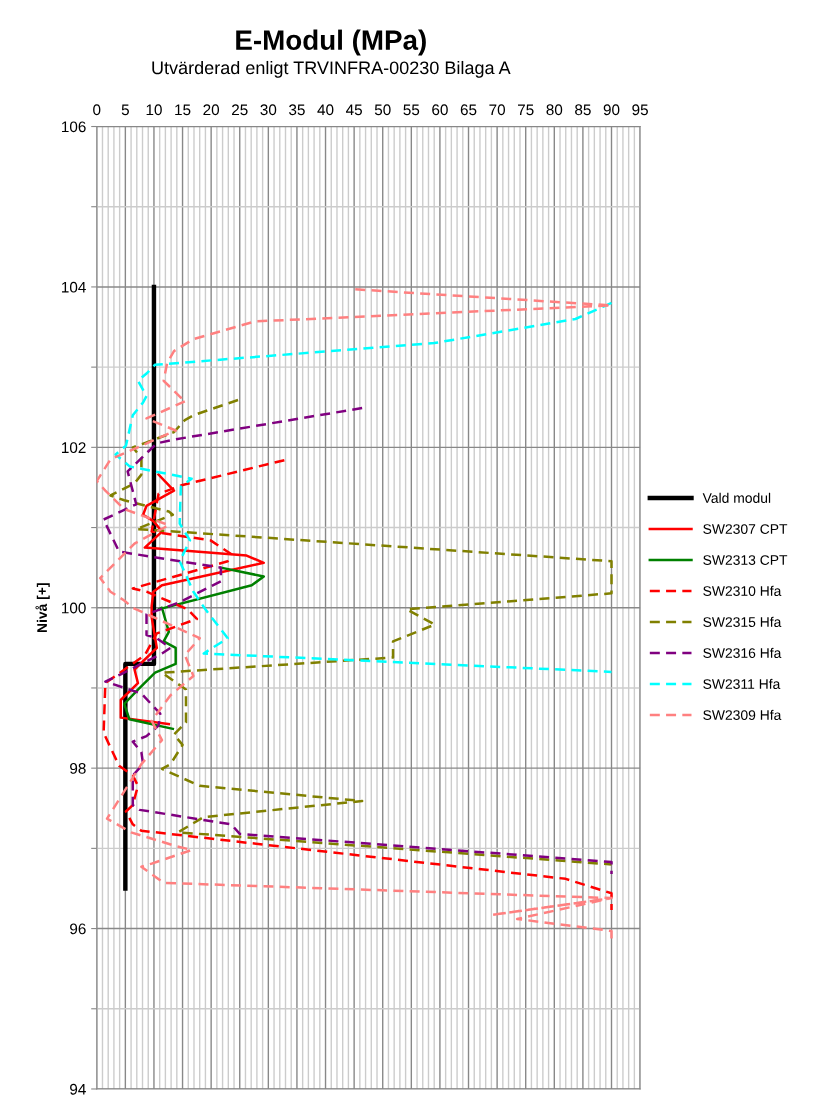 Image resolution: width=827 pixels, height=1105 pixels. Describe the element at coordinates (74, 448) in the screenshot. I see `y-tick-label: 102` at that location.